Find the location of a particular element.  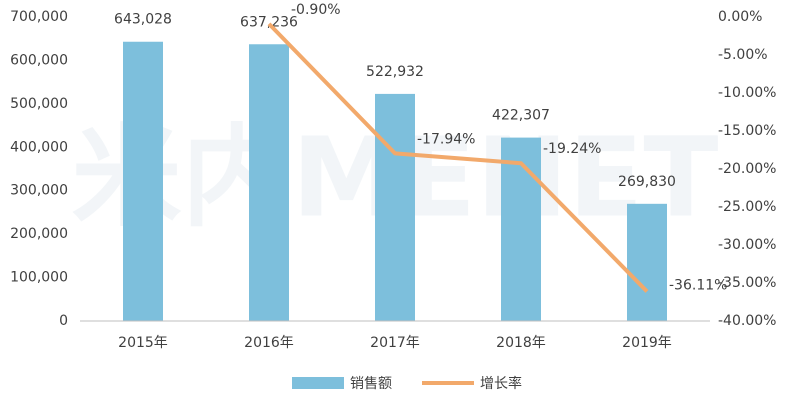

value-label: 422,307 is located at coordinates (521, 116).